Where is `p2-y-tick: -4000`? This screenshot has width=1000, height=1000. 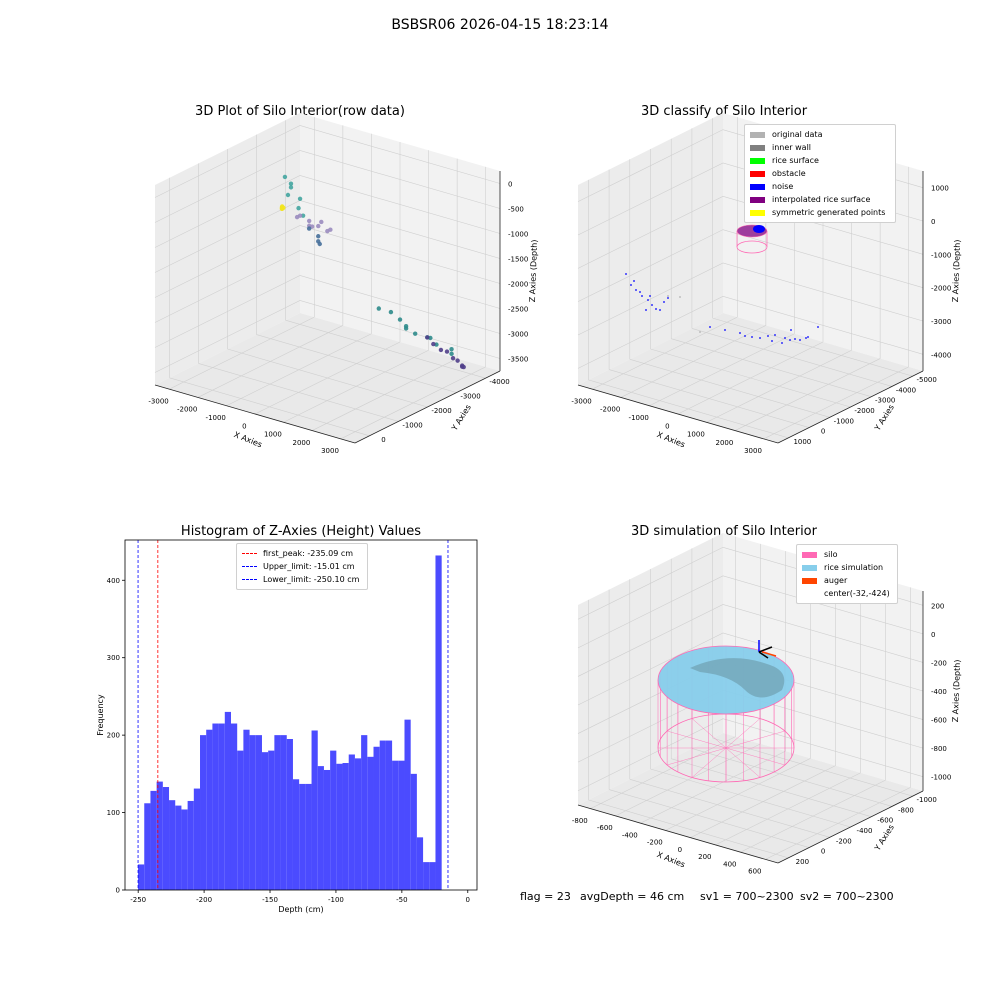 p2-y-tick: -4000 is located at coordinates (906, 390).